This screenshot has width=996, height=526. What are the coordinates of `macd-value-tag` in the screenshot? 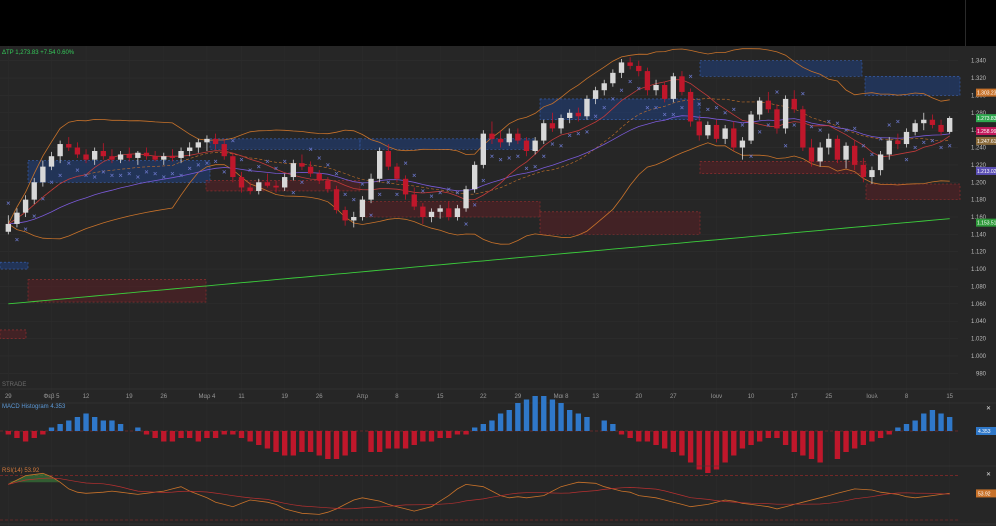 It's located at (986, 431).